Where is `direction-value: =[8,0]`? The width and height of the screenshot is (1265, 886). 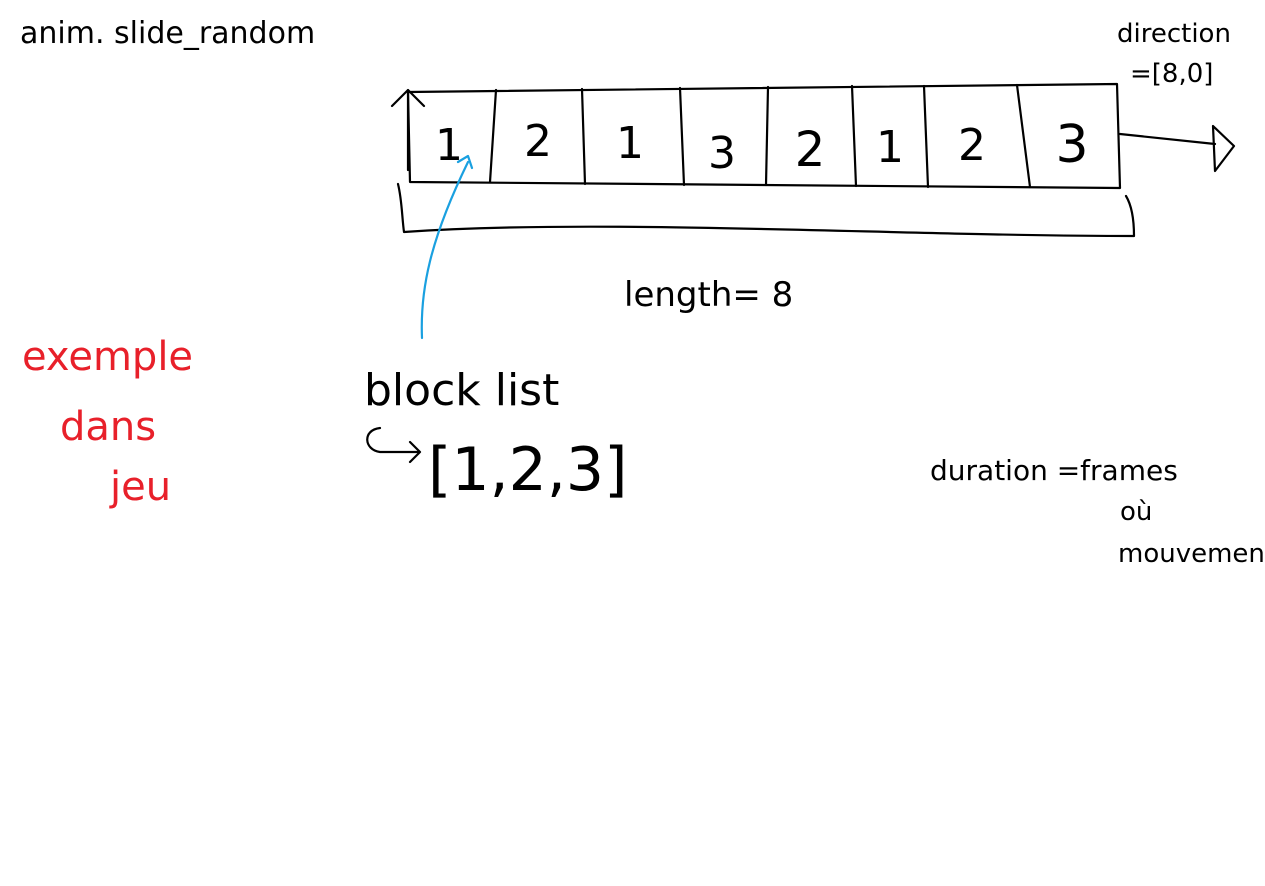 direction-value: =[8,0] is located at coordinates (1171, 74).